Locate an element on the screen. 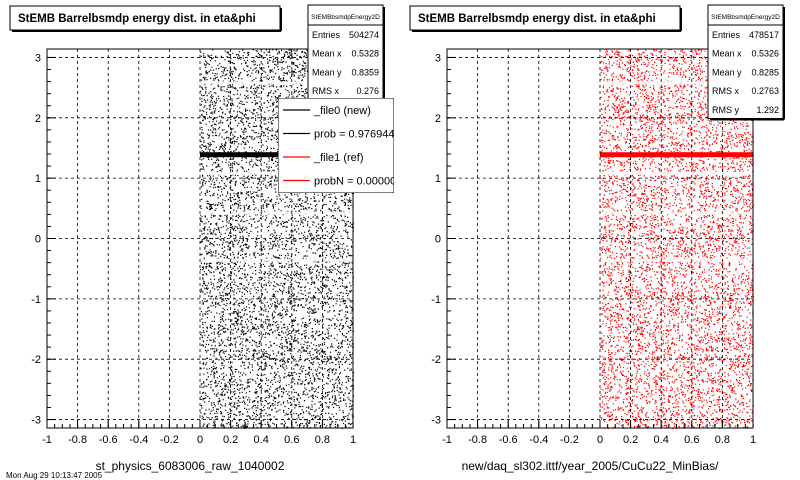 This screenshot has height=480, width=800. legend-frame is located at coordinates (336, 145).